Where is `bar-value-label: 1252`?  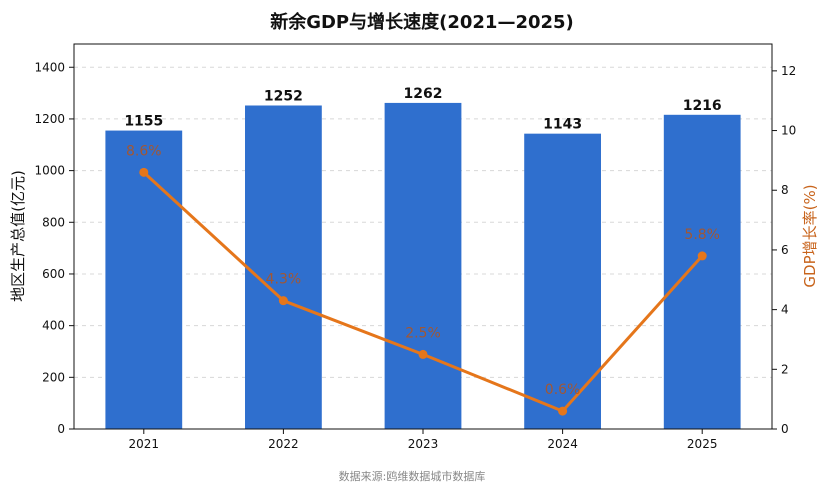
bar-value-label: 1252 is located at coordinates (283, 96).